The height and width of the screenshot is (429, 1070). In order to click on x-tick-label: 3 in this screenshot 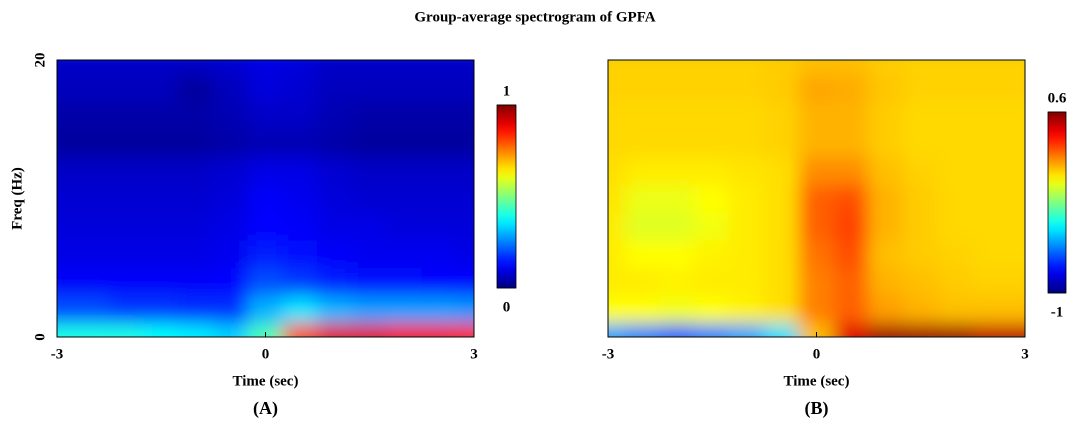, I will do `click(1025, 354)`.